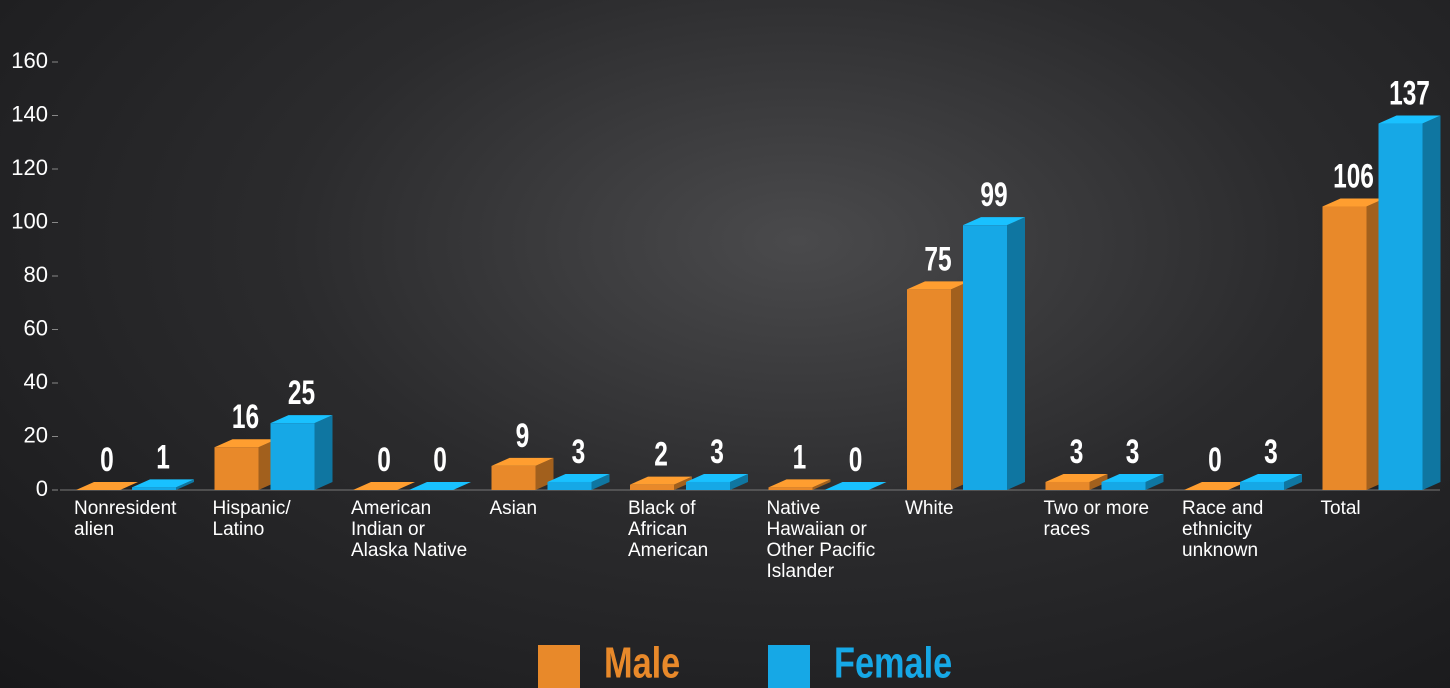 This screenshot has width=1450, height=688. I want to click on x-tick-label: Black of African American, so click(668, 529).